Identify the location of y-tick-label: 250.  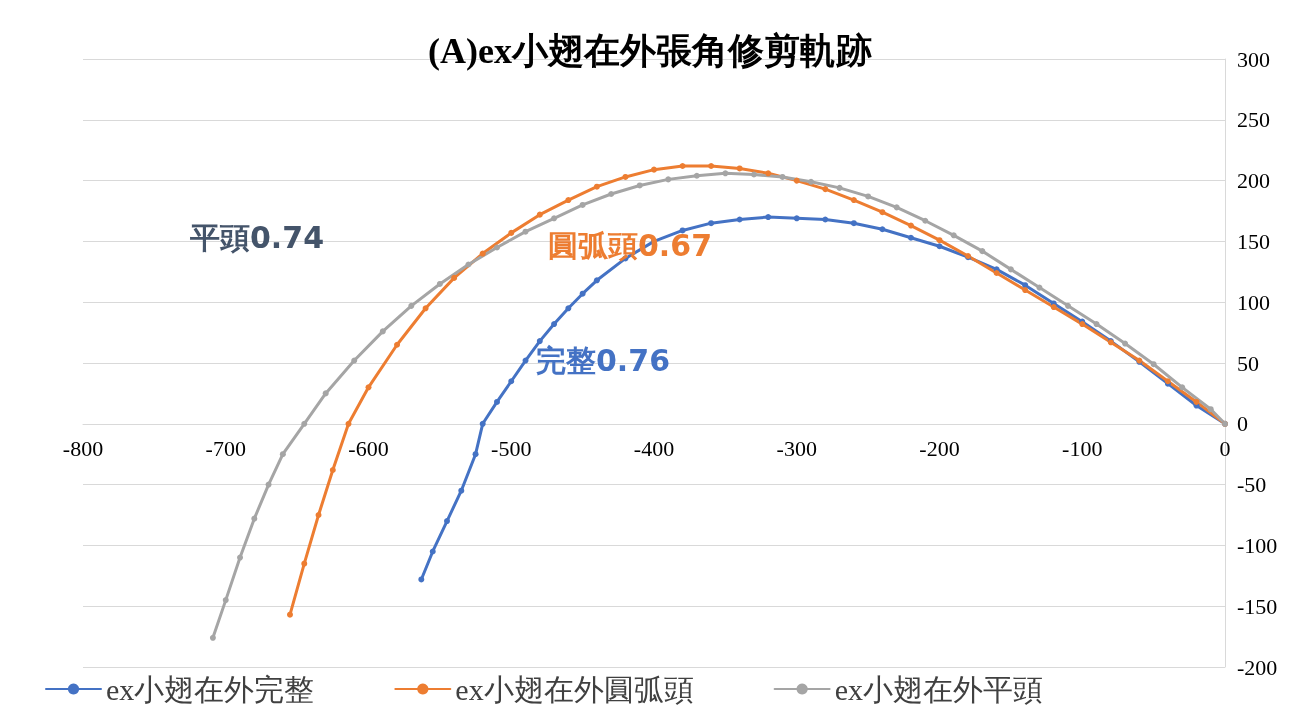
(1253, 120).